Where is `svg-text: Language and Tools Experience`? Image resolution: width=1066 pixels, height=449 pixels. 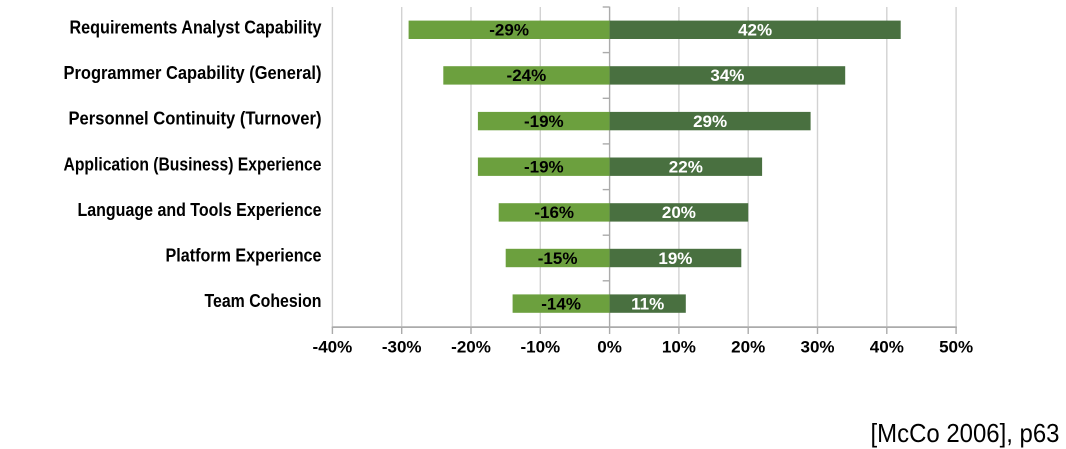
svg-text: Language and Tools Experience is located at coordinates (200, 210).